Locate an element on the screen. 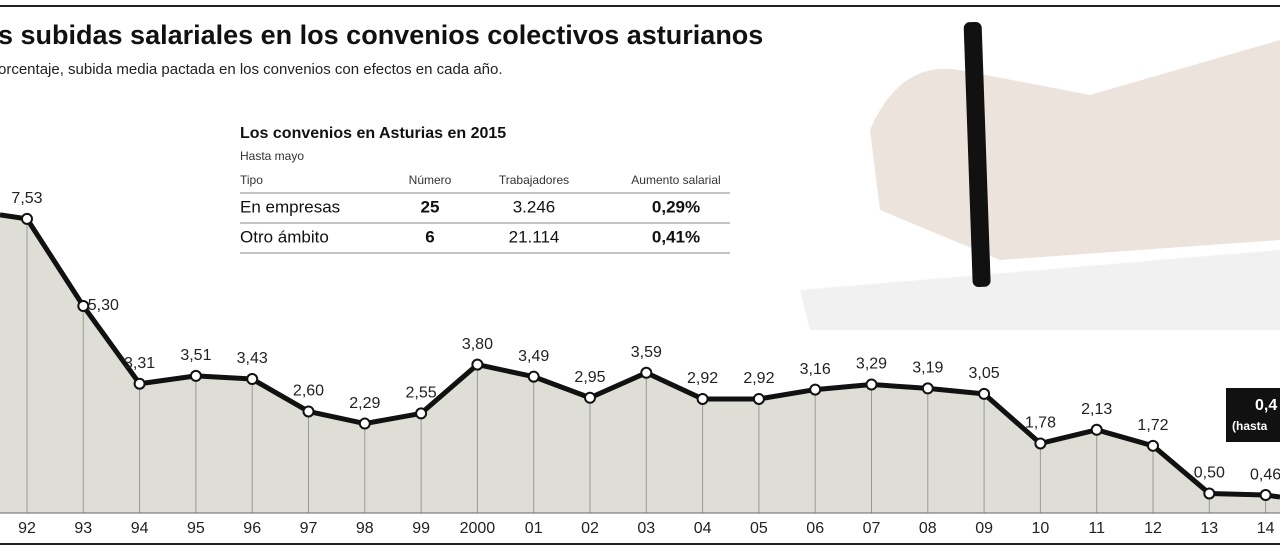  annotation-box is located at coordinates (1253, 415).